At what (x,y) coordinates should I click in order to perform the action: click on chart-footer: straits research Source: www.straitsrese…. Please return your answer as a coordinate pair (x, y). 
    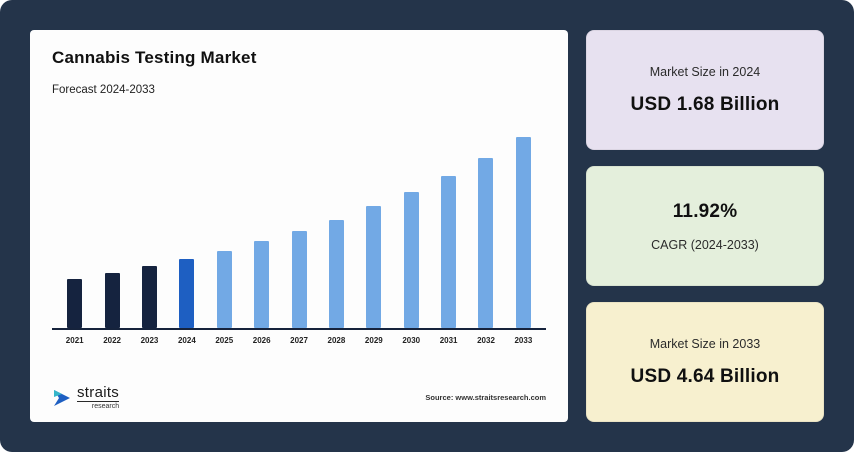
    Looking at the image, I should click on (299, 392).